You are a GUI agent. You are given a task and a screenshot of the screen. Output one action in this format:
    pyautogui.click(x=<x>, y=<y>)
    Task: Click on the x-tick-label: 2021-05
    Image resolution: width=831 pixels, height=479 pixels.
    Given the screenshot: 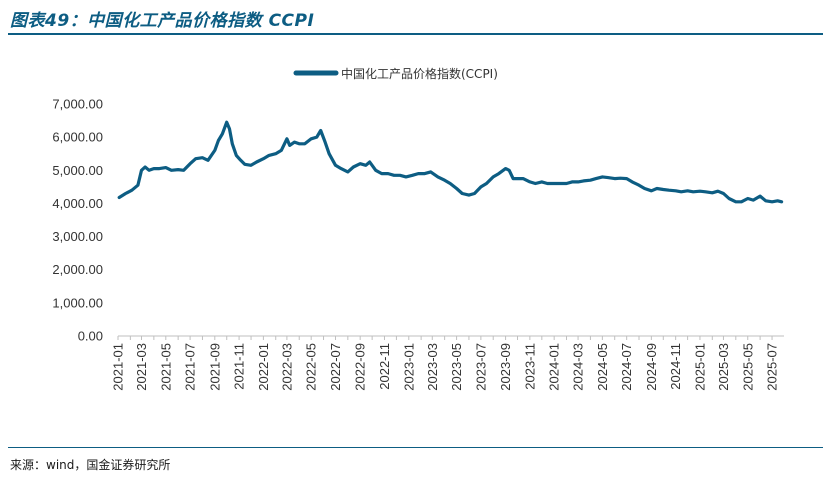 What is the action you would take?
    pyautogui.click(x=165, y=367)
    